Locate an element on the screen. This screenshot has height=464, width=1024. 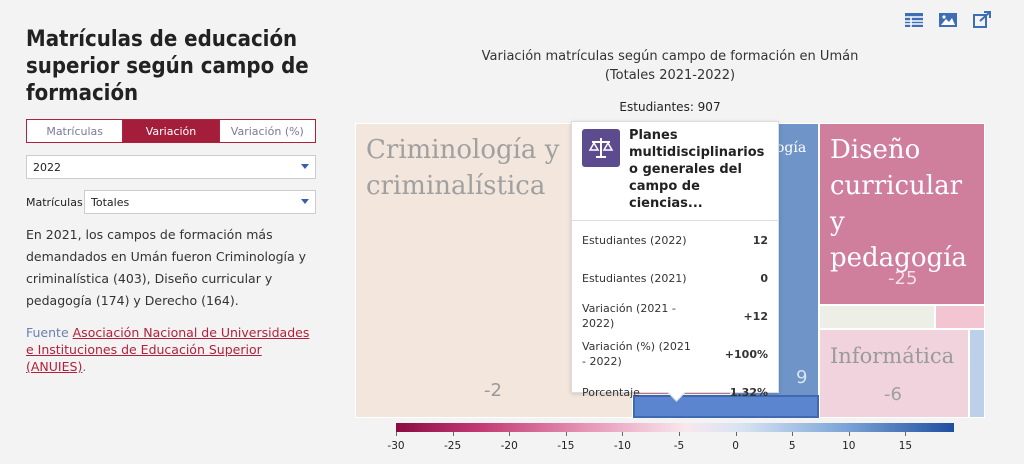
cell-highlight is located at coordinates (726, 406).